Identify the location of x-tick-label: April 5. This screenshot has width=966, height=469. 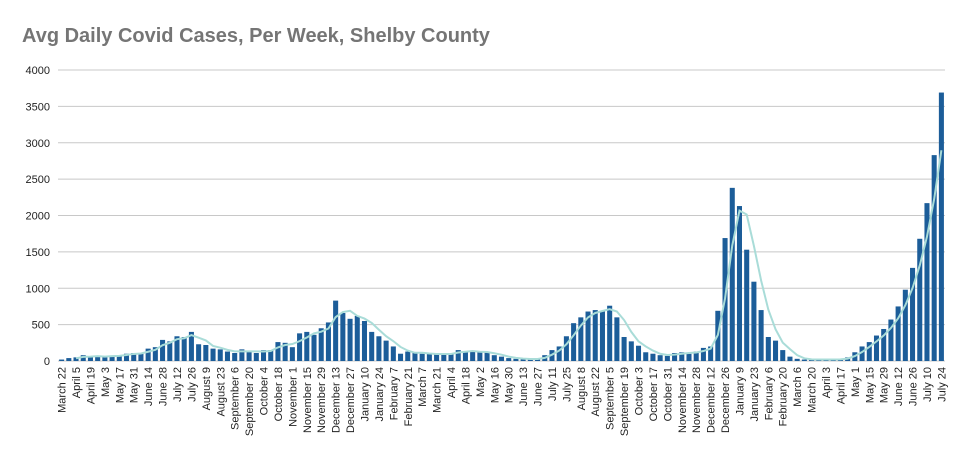
(77, 382).